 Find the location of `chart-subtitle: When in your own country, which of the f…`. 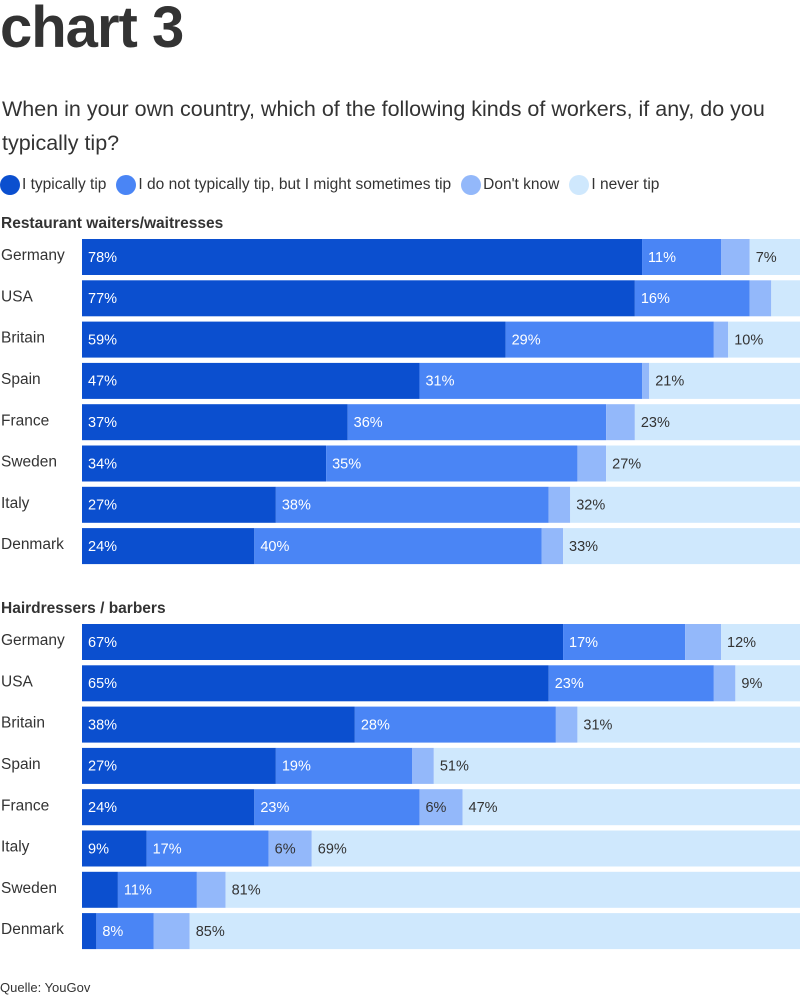

chart-subtitle: When in your own country, which of the f… is located at coordinates (383, 126).